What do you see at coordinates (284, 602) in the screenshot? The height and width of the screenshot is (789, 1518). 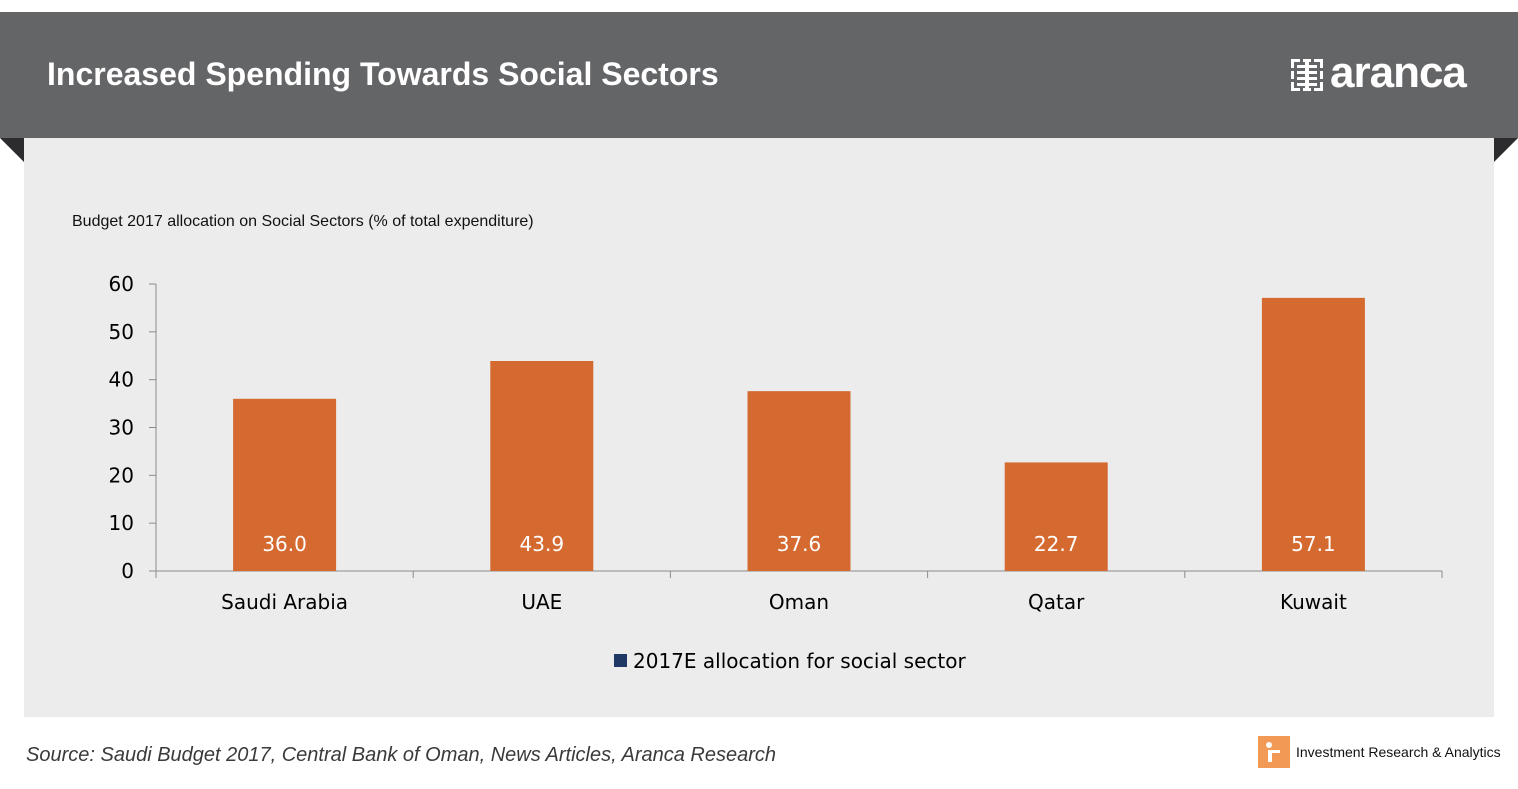 I see `category-label: Saudi Arabia` at bounding box center [284, 602].